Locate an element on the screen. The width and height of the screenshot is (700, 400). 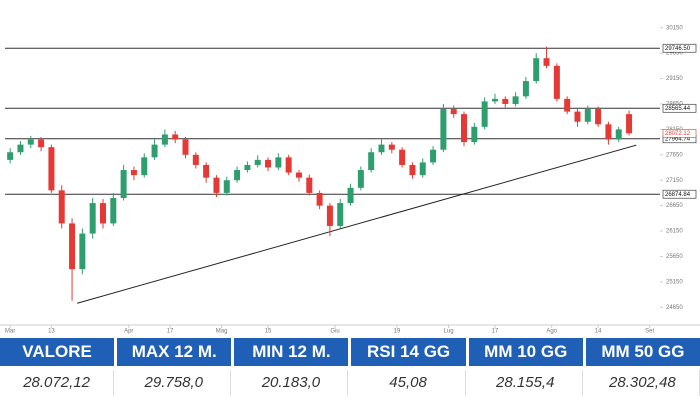
table-header: RSI 14 GG is located at coordinates (408, 352).